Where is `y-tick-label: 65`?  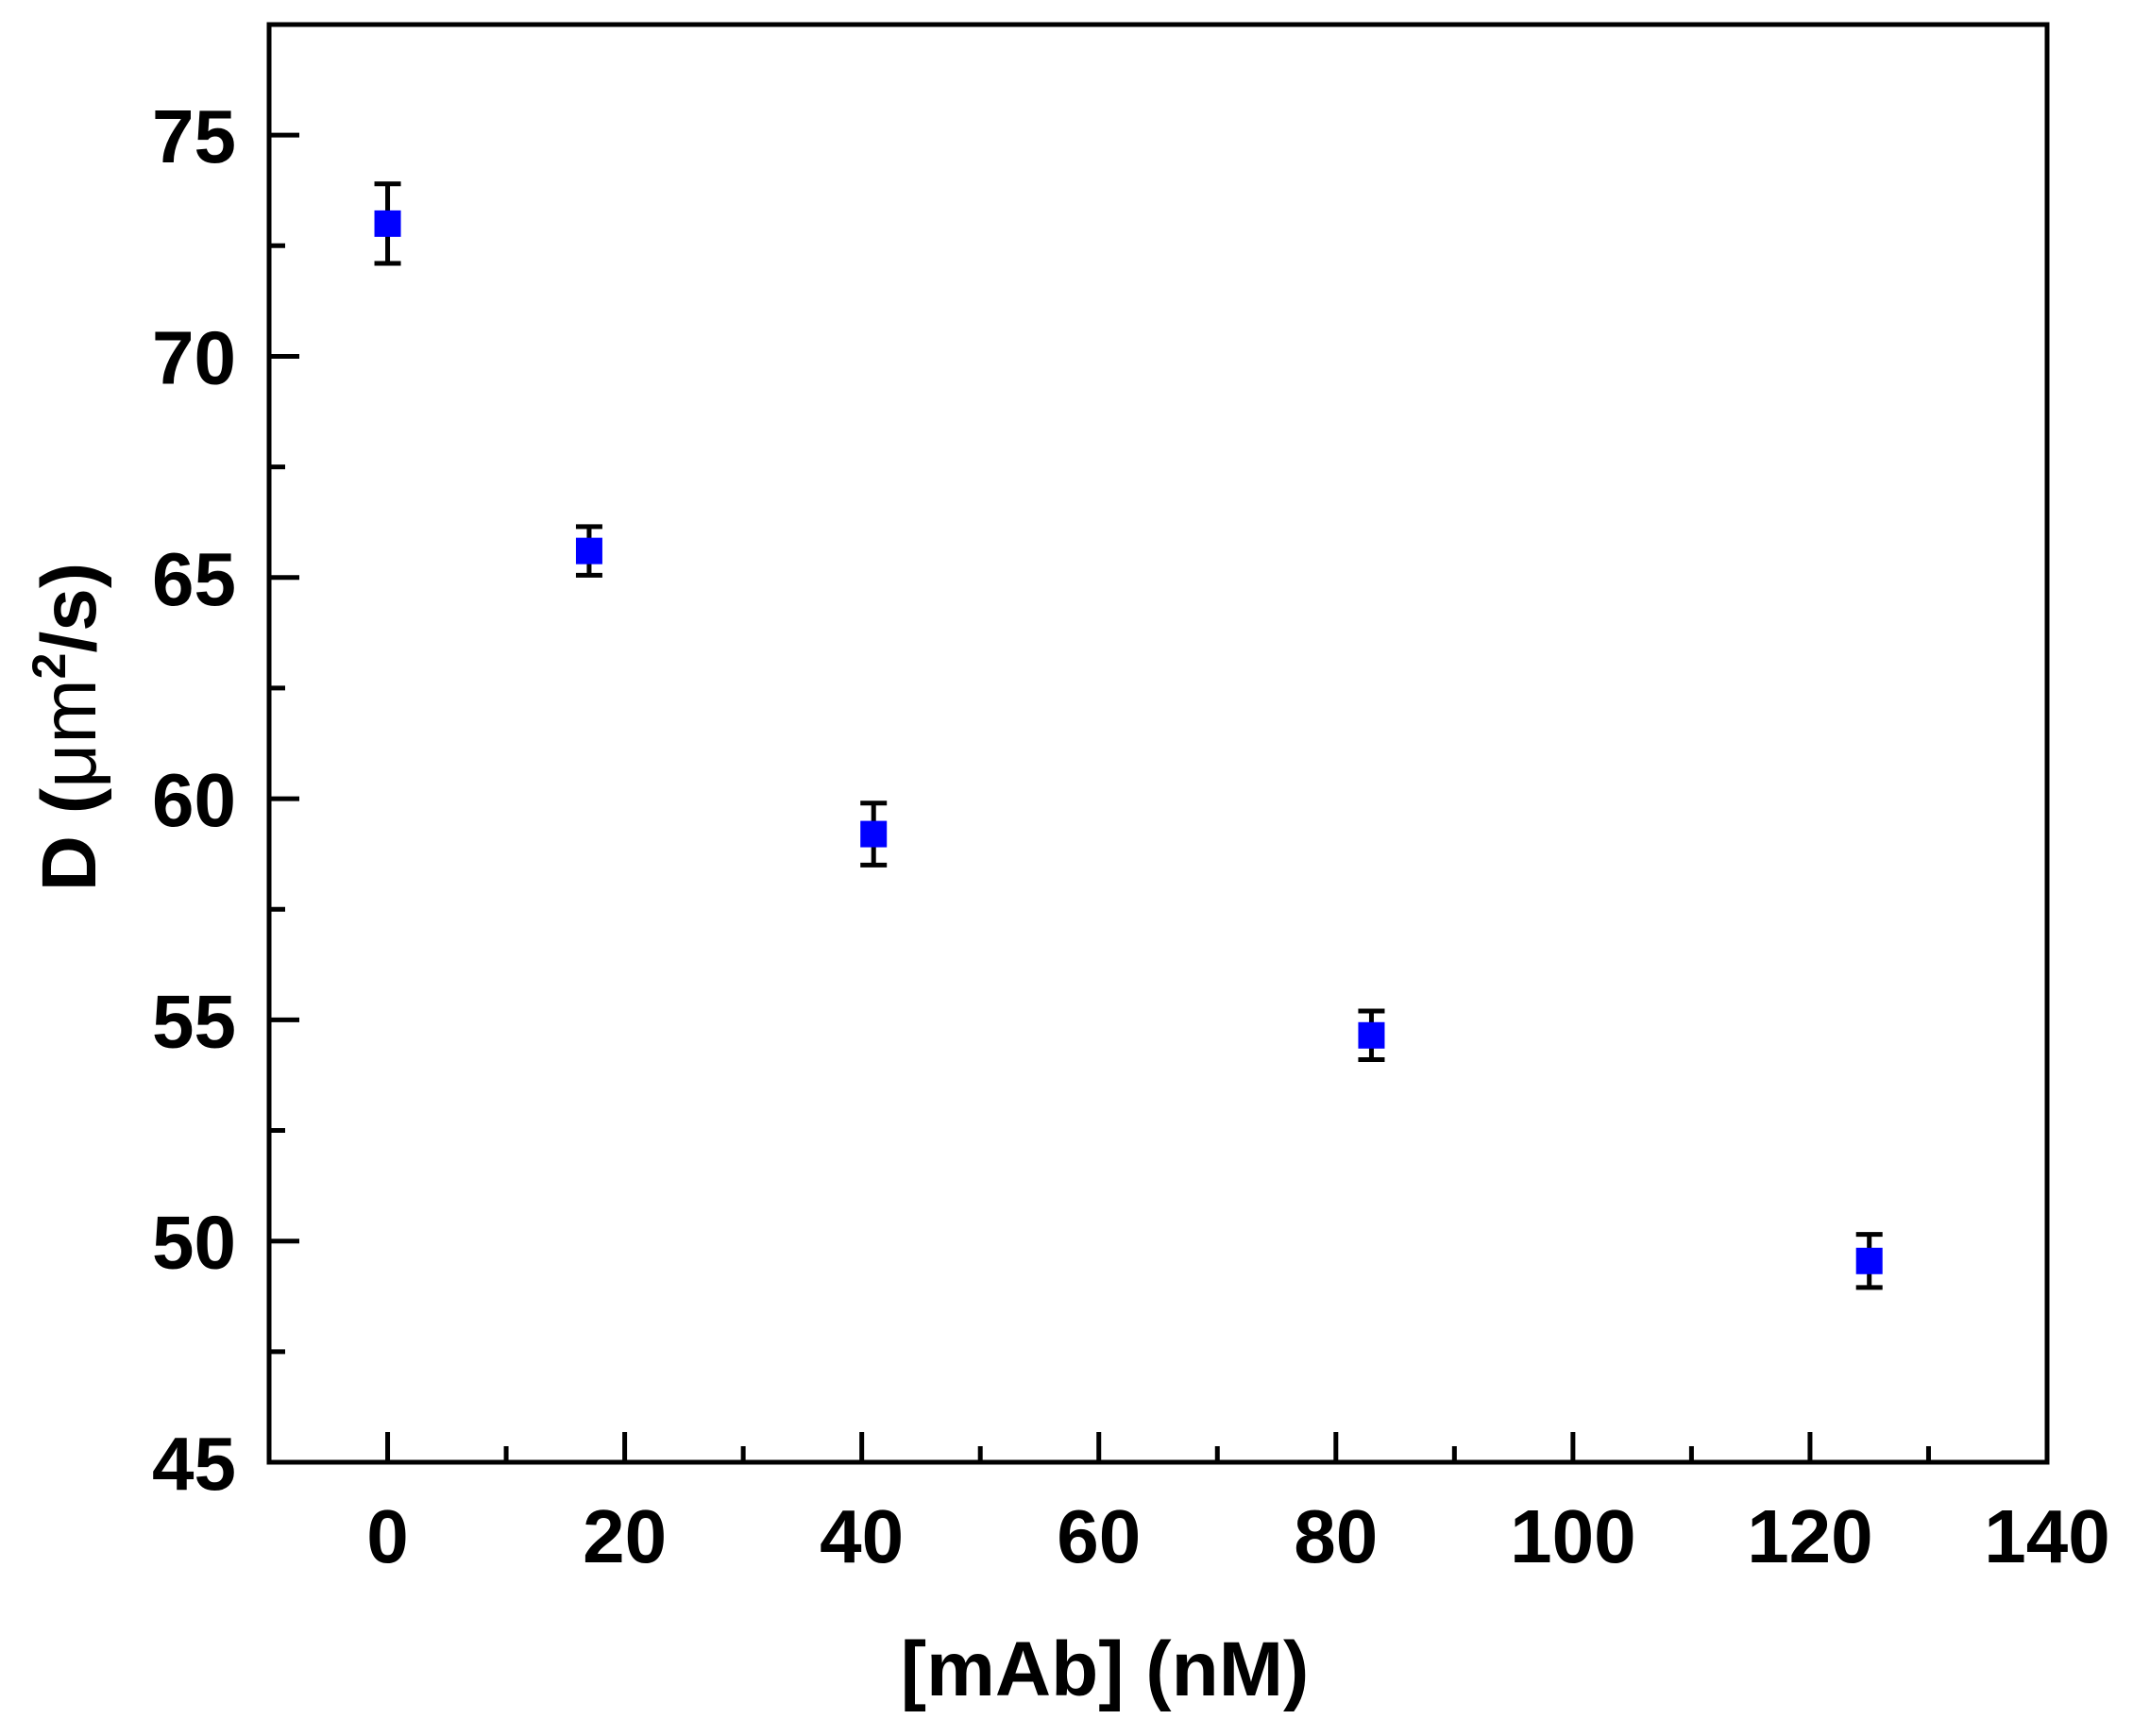
y-tick-label: 65 is located at coordinates (194, 579).